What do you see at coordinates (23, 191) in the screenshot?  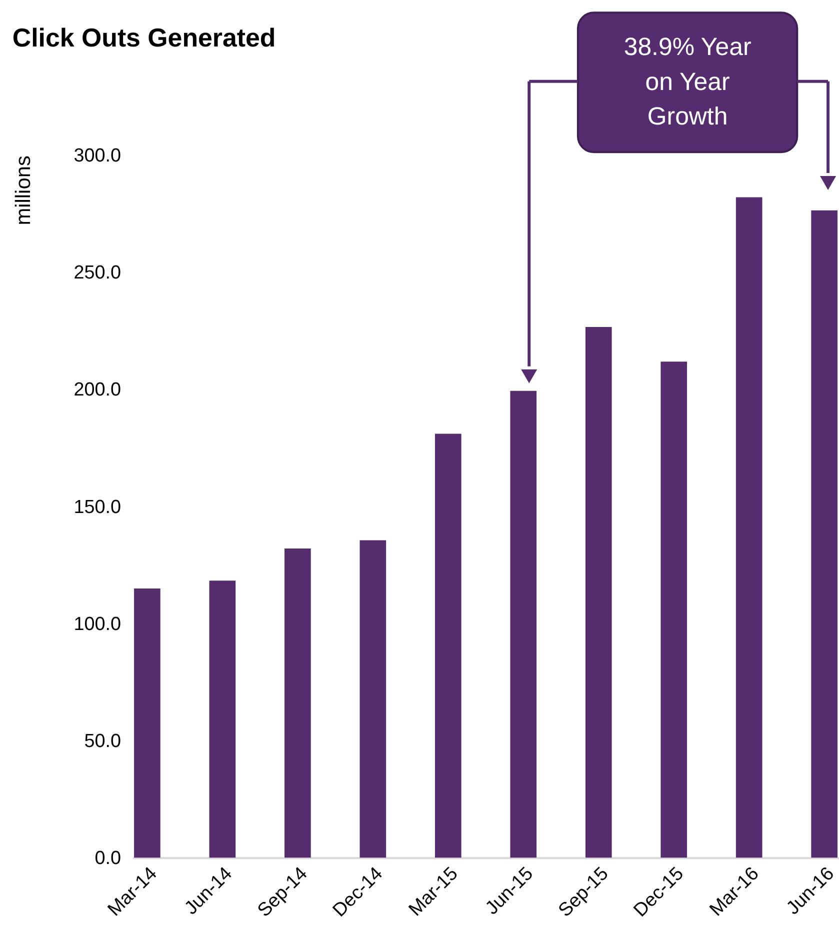 I see `y-axis-title: millions` at bounding box center [23, 191].